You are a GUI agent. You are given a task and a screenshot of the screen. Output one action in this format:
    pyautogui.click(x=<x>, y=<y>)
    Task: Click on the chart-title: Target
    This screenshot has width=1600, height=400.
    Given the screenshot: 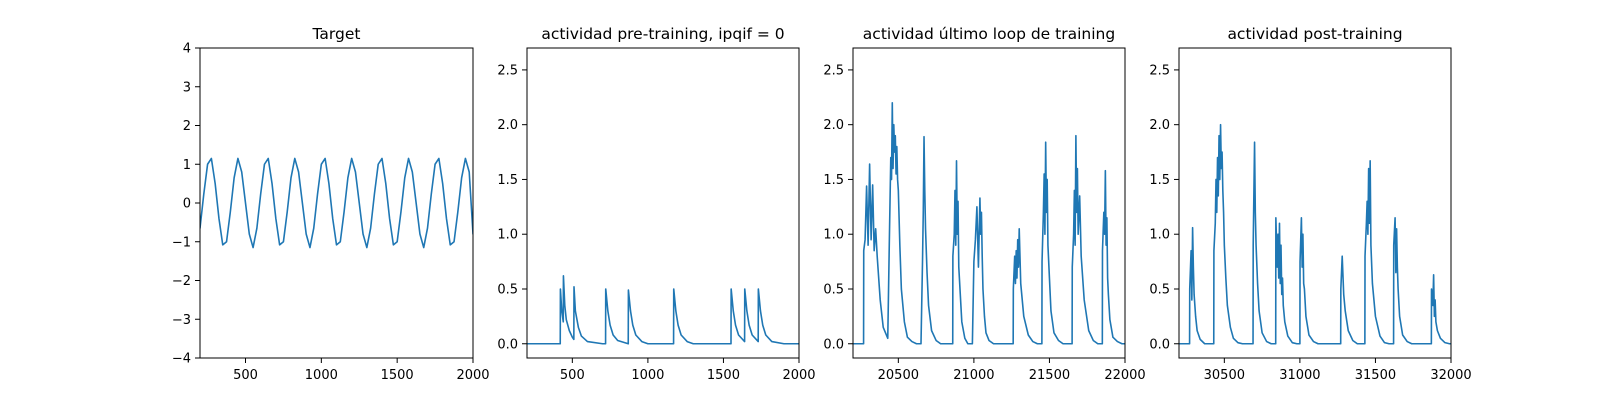 What is the action you would take?
    pyautogui.click(x=336, y=34)
    